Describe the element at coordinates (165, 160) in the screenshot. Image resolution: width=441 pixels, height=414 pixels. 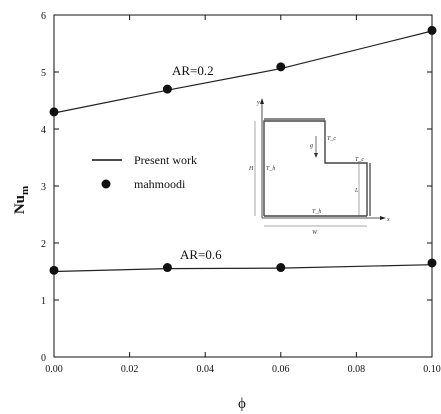
I see `legend-line-label: Present work` at that location.